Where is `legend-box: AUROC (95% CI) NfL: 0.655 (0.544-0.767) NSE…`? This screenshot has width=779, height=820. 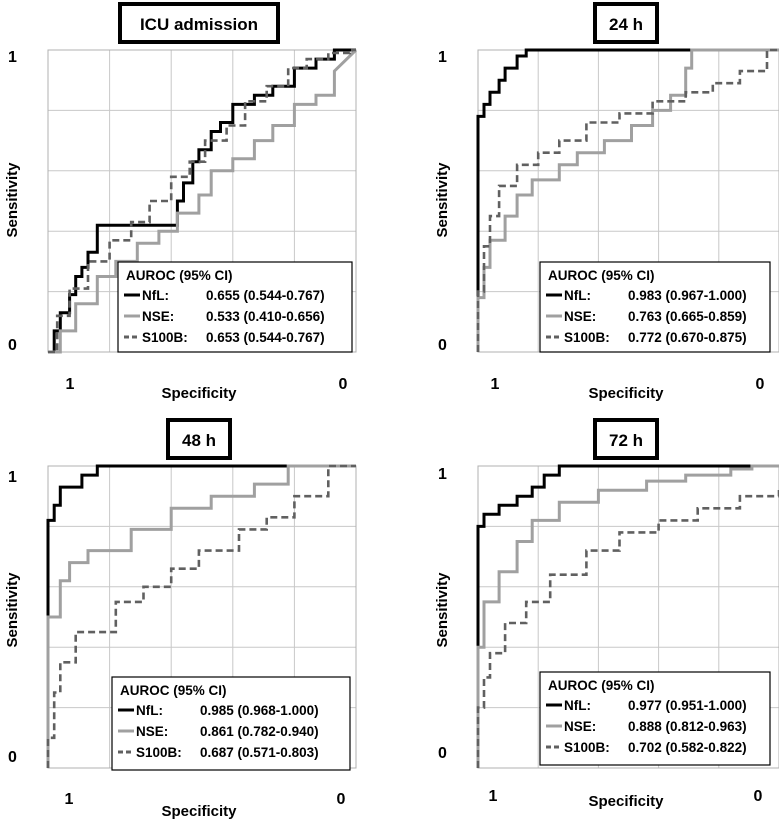
legend-box: AUROC (95% CI) NfL: 0.655 (0.544-0.767) NSE… is located at coordinates (235, 307).